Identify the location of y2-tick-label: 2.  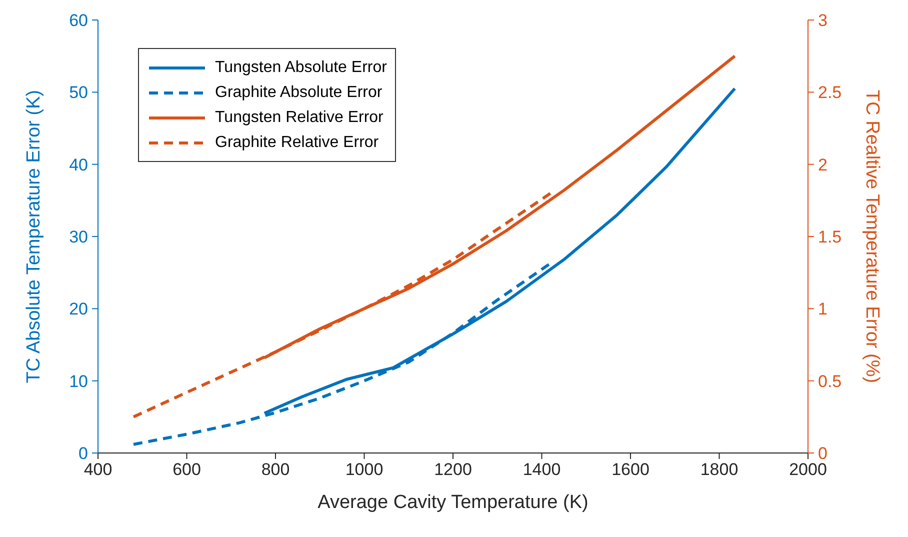
(823, 164).